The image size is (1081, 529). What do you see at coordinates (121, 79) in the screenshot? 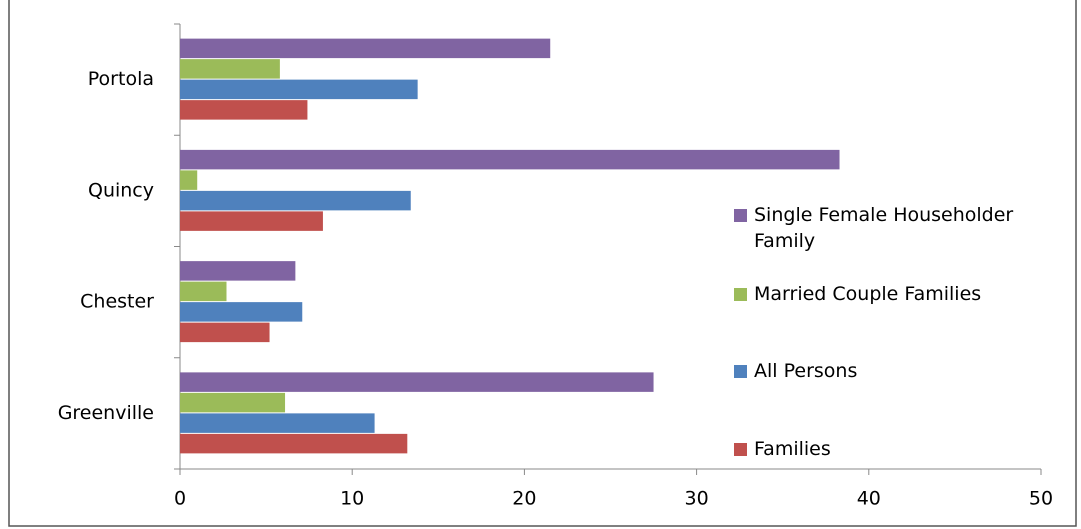
I see `y-tick-label: Portola` at bounding box center [121, 79].